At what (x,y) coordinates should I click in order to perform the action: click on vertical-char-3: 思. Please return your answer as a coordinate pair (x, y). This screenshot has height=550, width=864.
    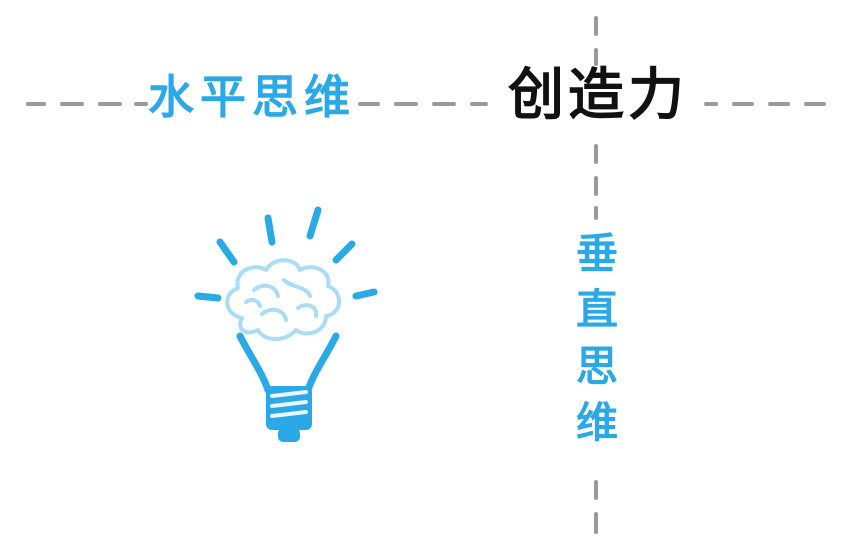
    Looking at the image, I should click on (596, 366).